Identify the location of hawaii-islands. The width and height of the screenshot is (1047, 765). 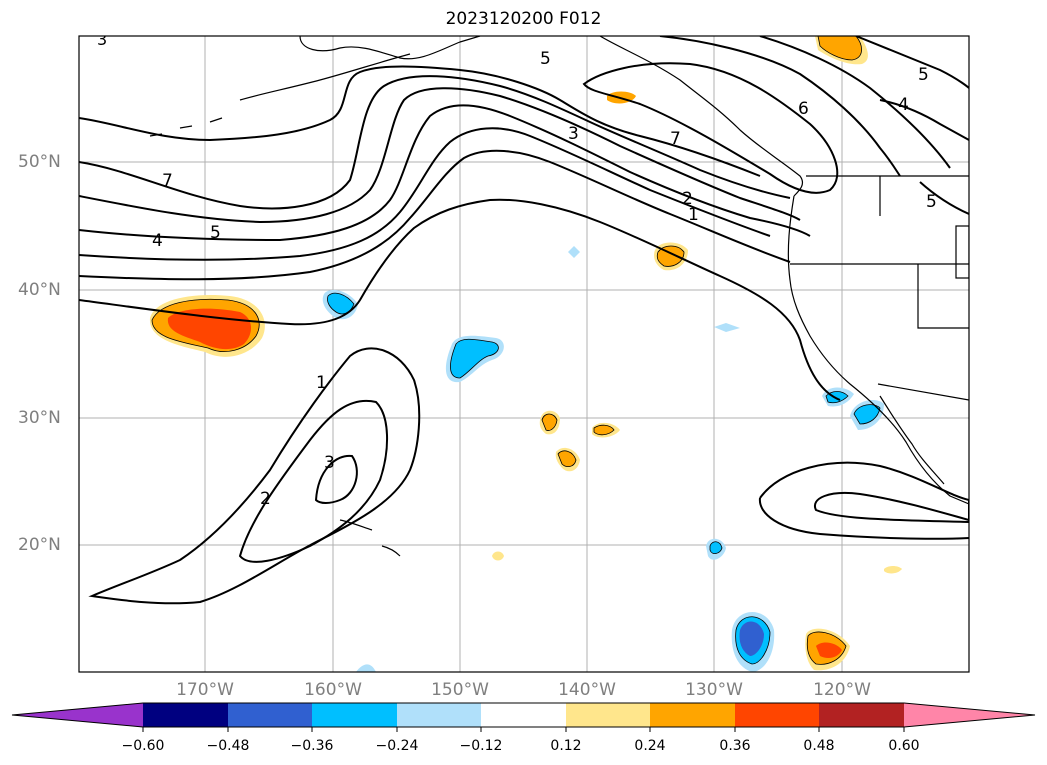
(370, 538).